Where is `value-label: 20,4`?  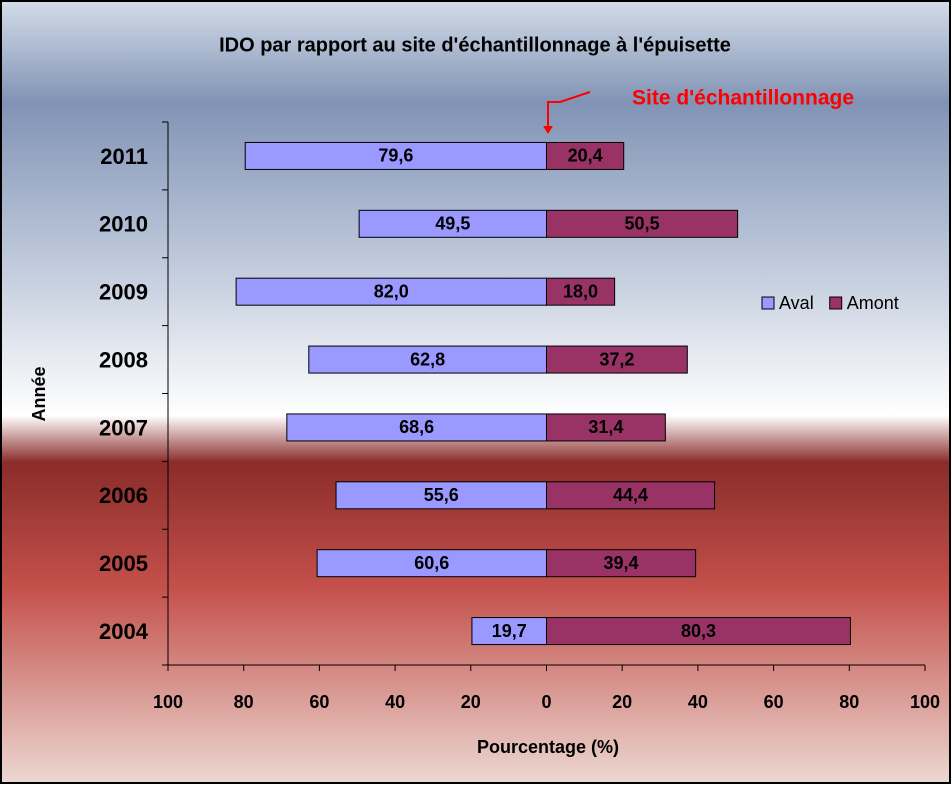
value-label: 20,4 is located at coordinates (585, 156).